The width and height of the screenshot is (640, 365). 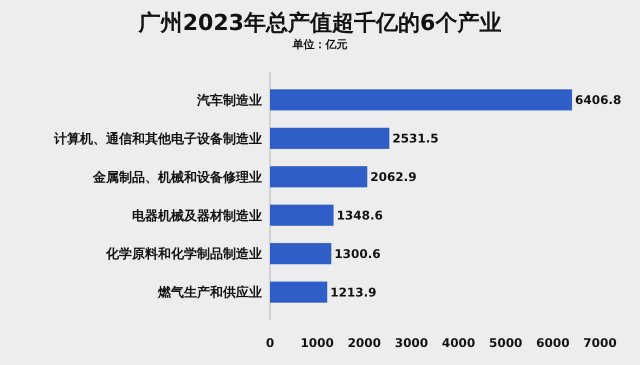 What do you see at coordinates (505, 343) in the screenshot?
I see `x-tick-label: 5000` at bounding box center [505, 343].